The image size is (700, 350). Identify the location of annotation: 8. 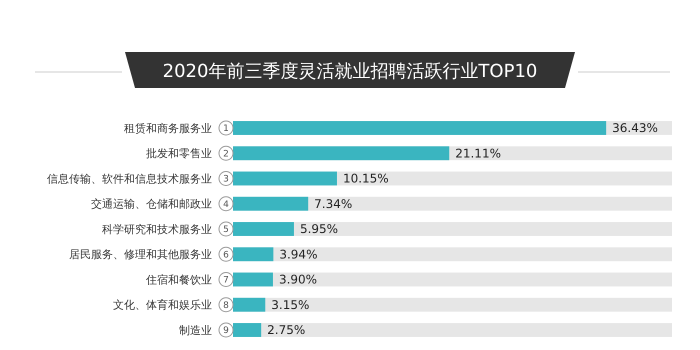
(226, 305).